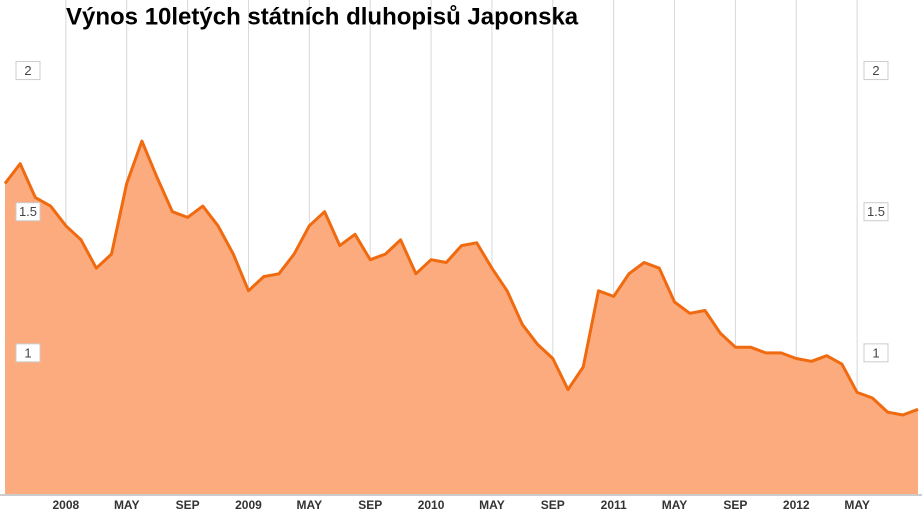 The width and height of the screenshot is (922, 516). I want to click on y-tick-label-left: 1, so click(27, 352).